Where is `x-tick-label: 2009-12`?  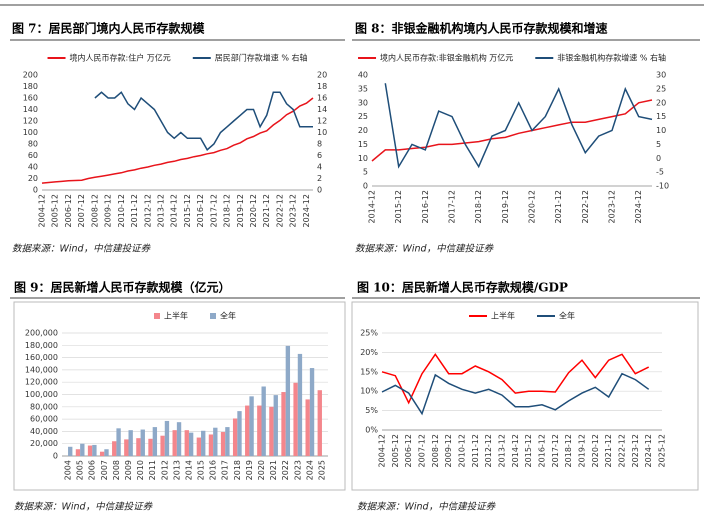 x-tick-label: 2009-12 is located at coordinates (108, 210).